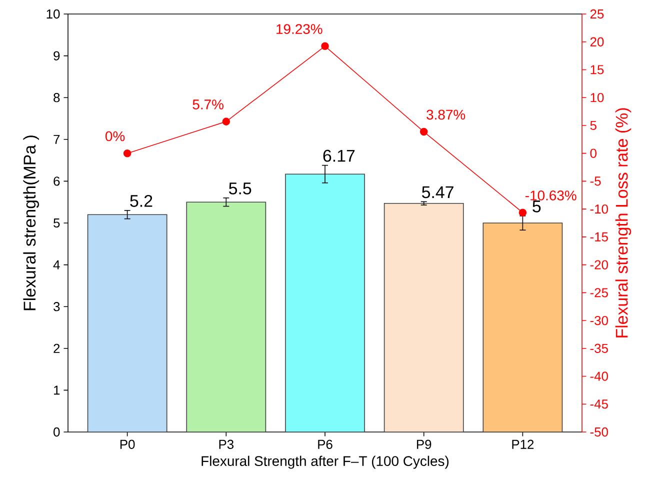 Image resolution: width=655 pixels, height=495 pixels. I want to click on y-tick-label: 5, so click(57, 223).